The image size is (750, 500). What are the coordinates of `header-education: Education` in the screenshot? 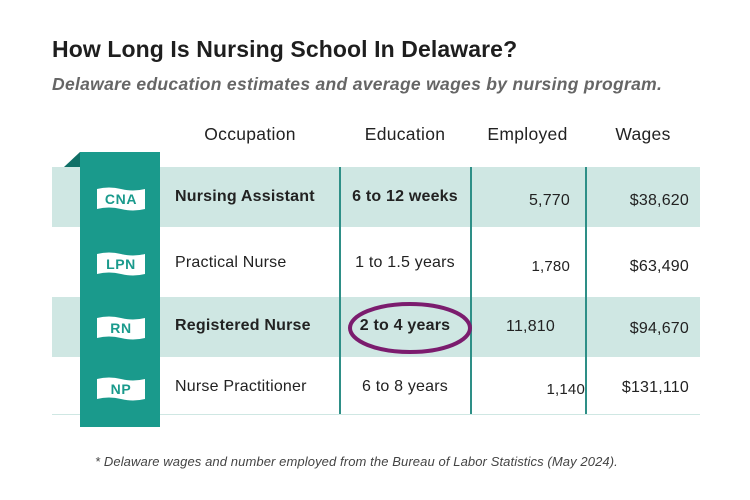 It's located at (405, 134).